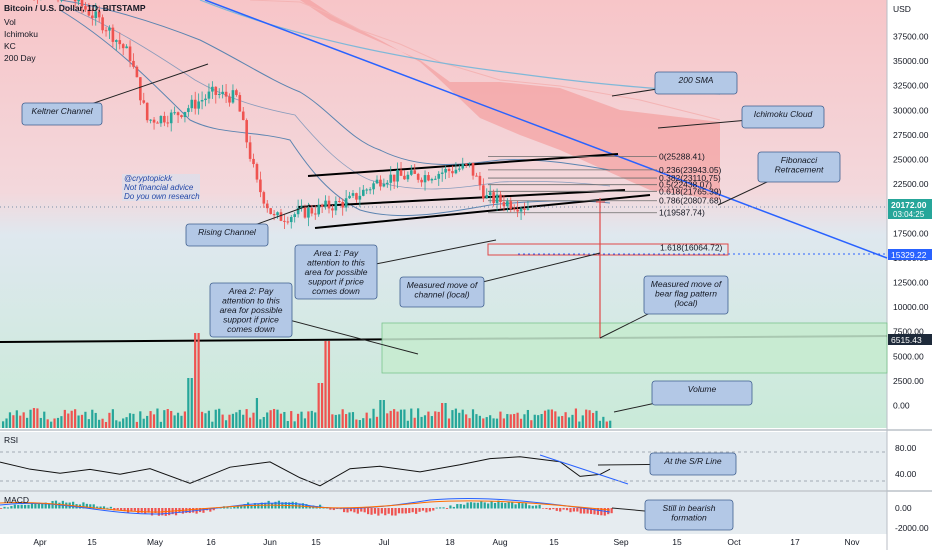 Image resolution: width=932 pixels, height=550 pixels. What do you see at coordinates (62, 114) in the screenshot?
I see `keltner-note-box` at bounding box center [62, 114].